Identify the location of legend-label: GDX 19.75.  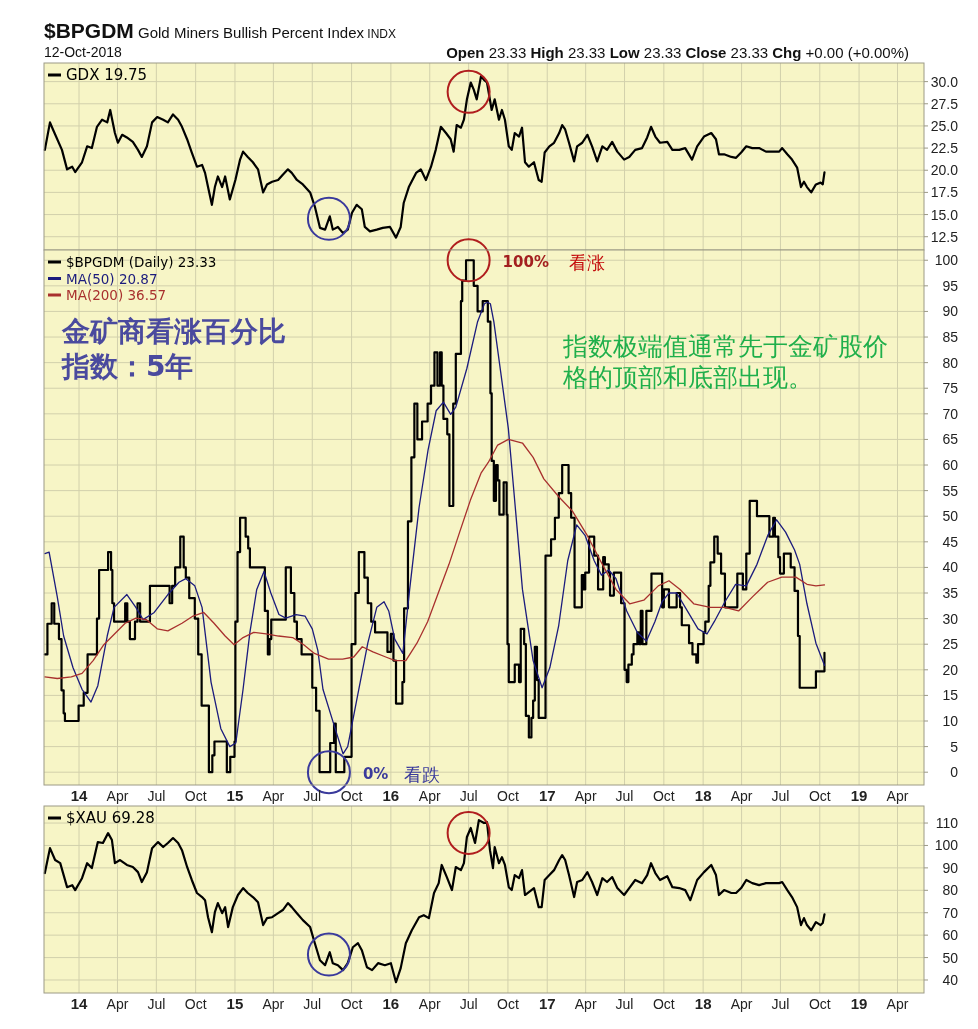
(107, 75).